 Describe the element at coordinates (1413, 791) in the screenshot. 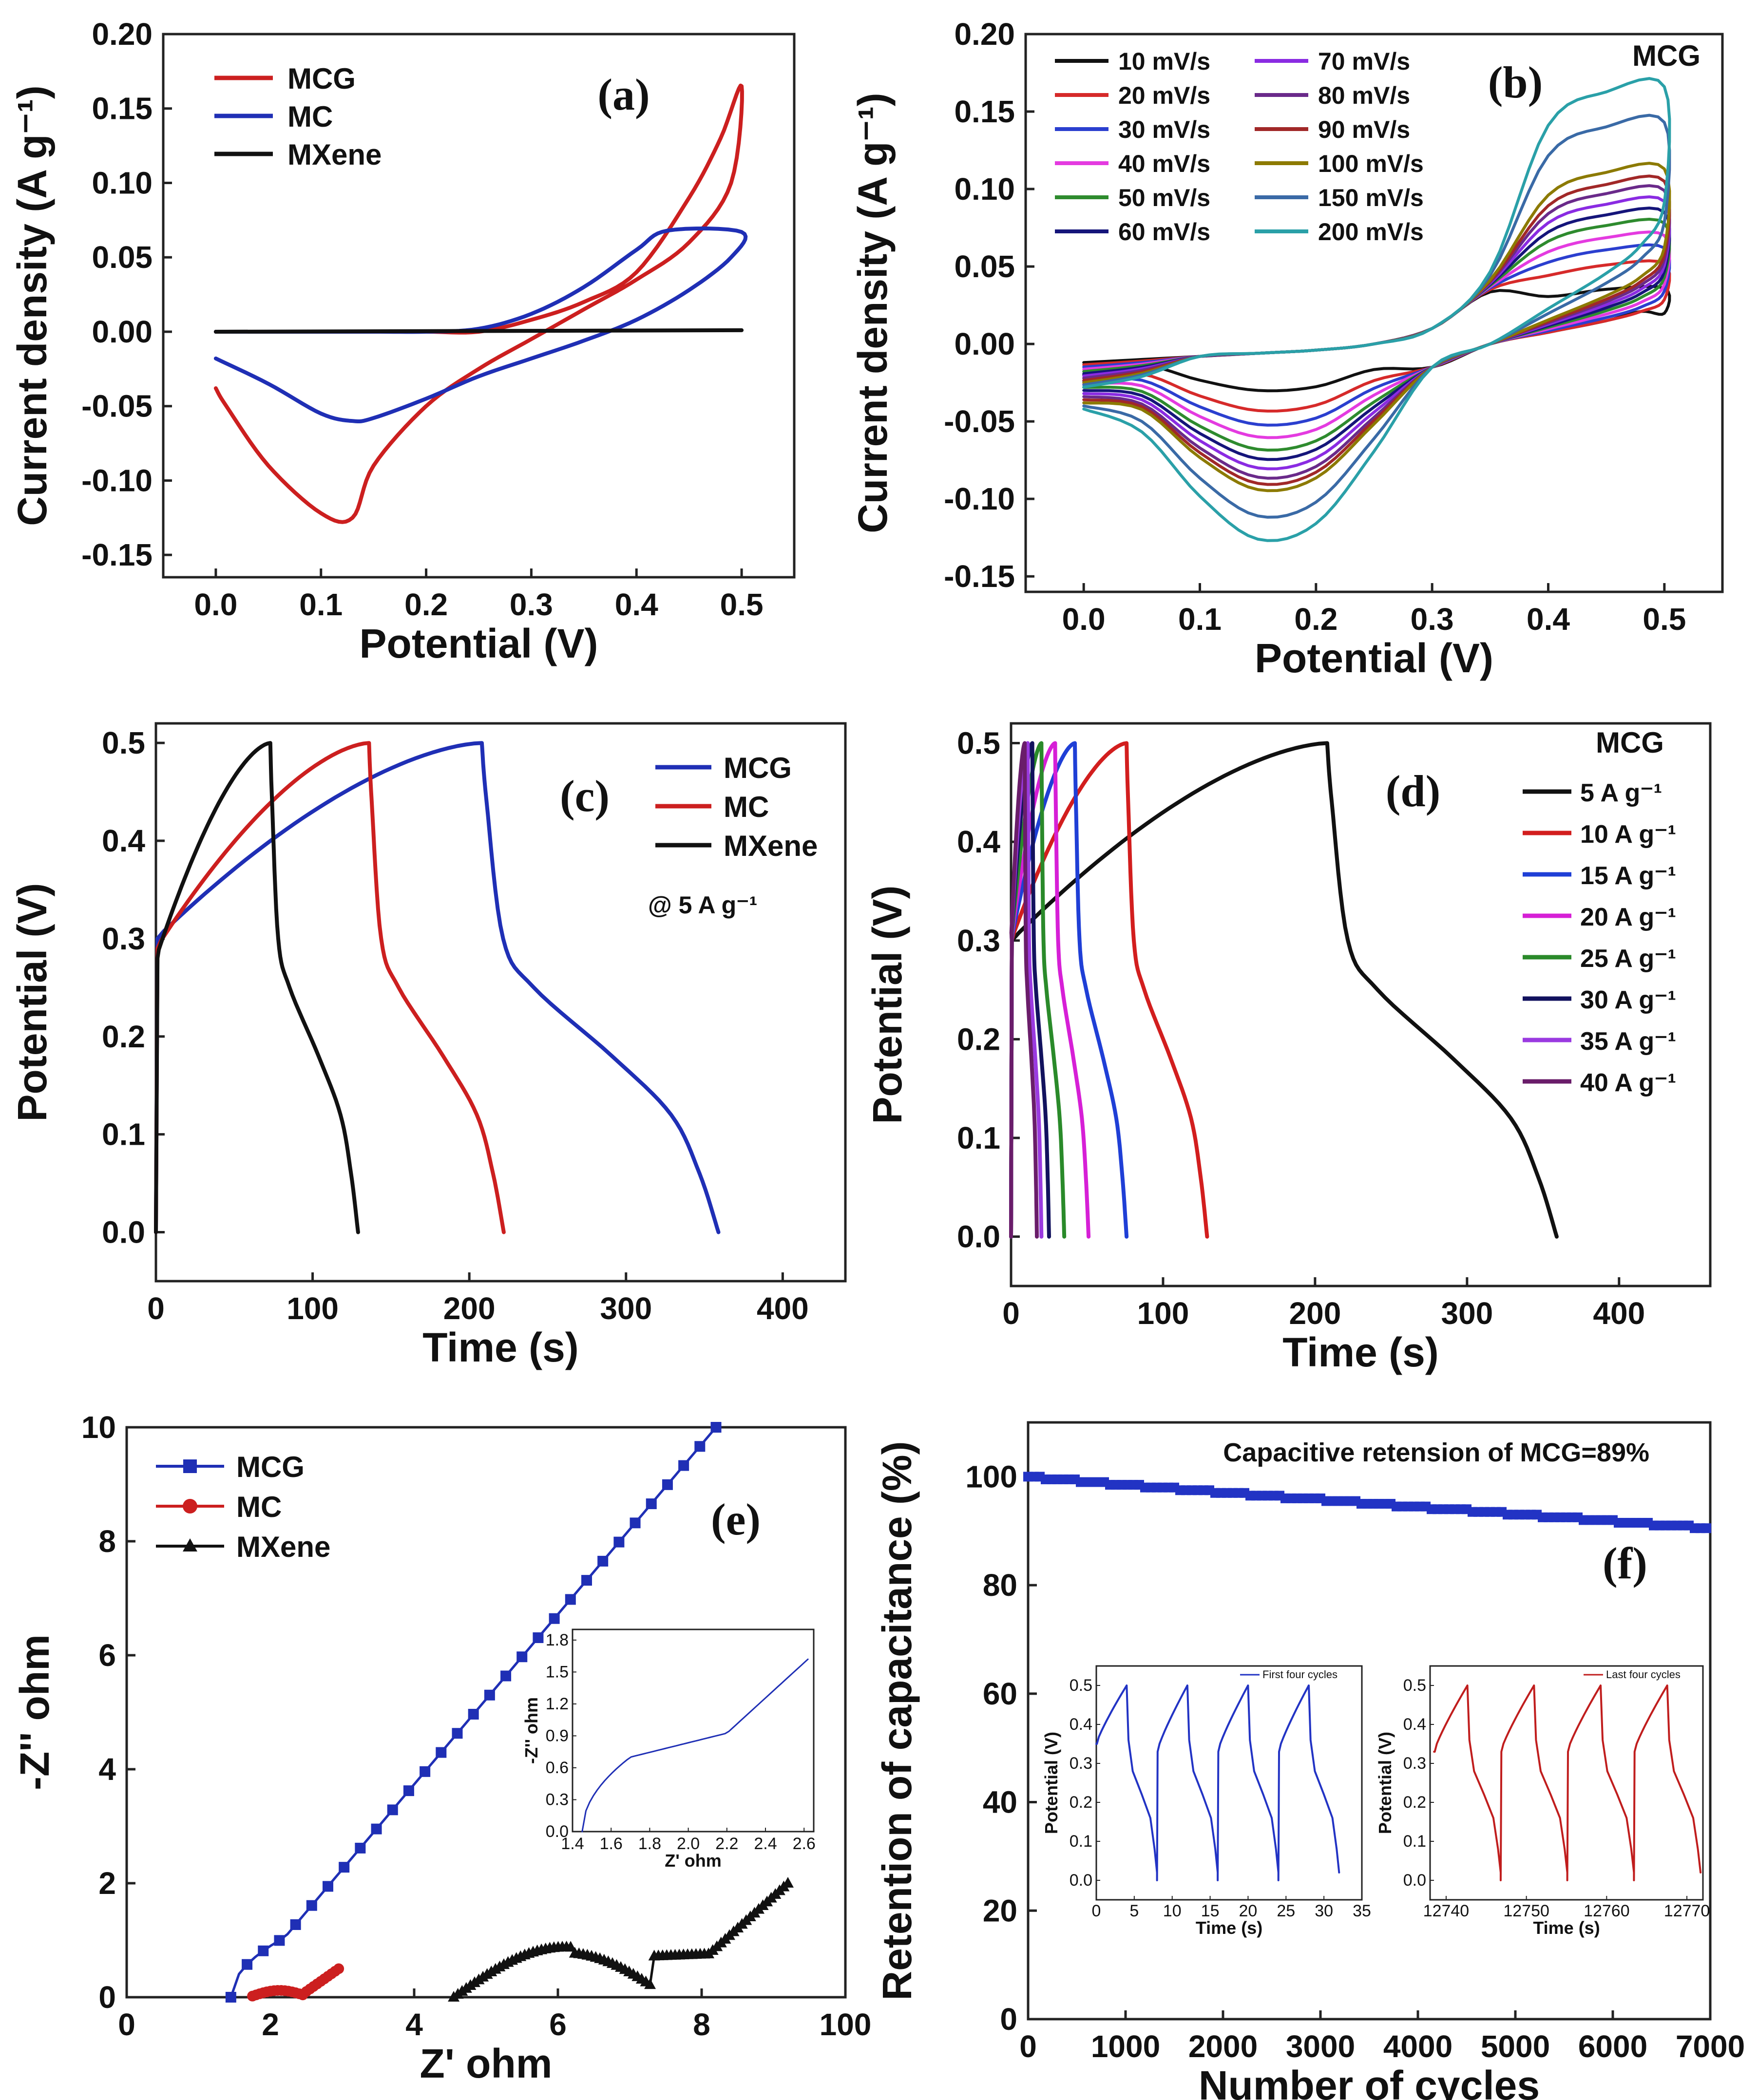

I see `panel-label: (d)` at that location.